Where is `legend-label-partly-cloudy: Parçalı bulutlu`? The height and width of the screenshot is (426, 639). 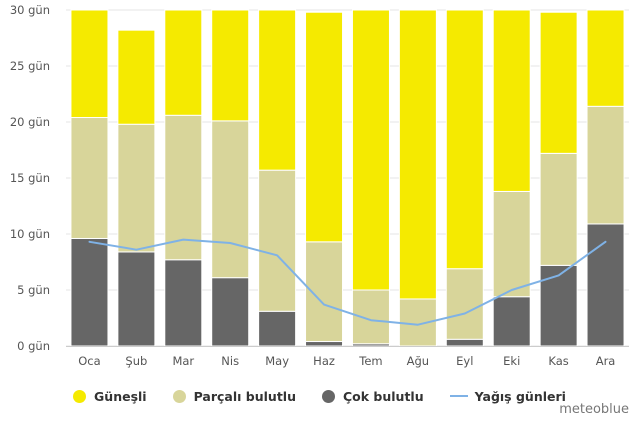
legend-label-partly-cloudy: Parçalı bulutlu is located at coordinates (244, 396).